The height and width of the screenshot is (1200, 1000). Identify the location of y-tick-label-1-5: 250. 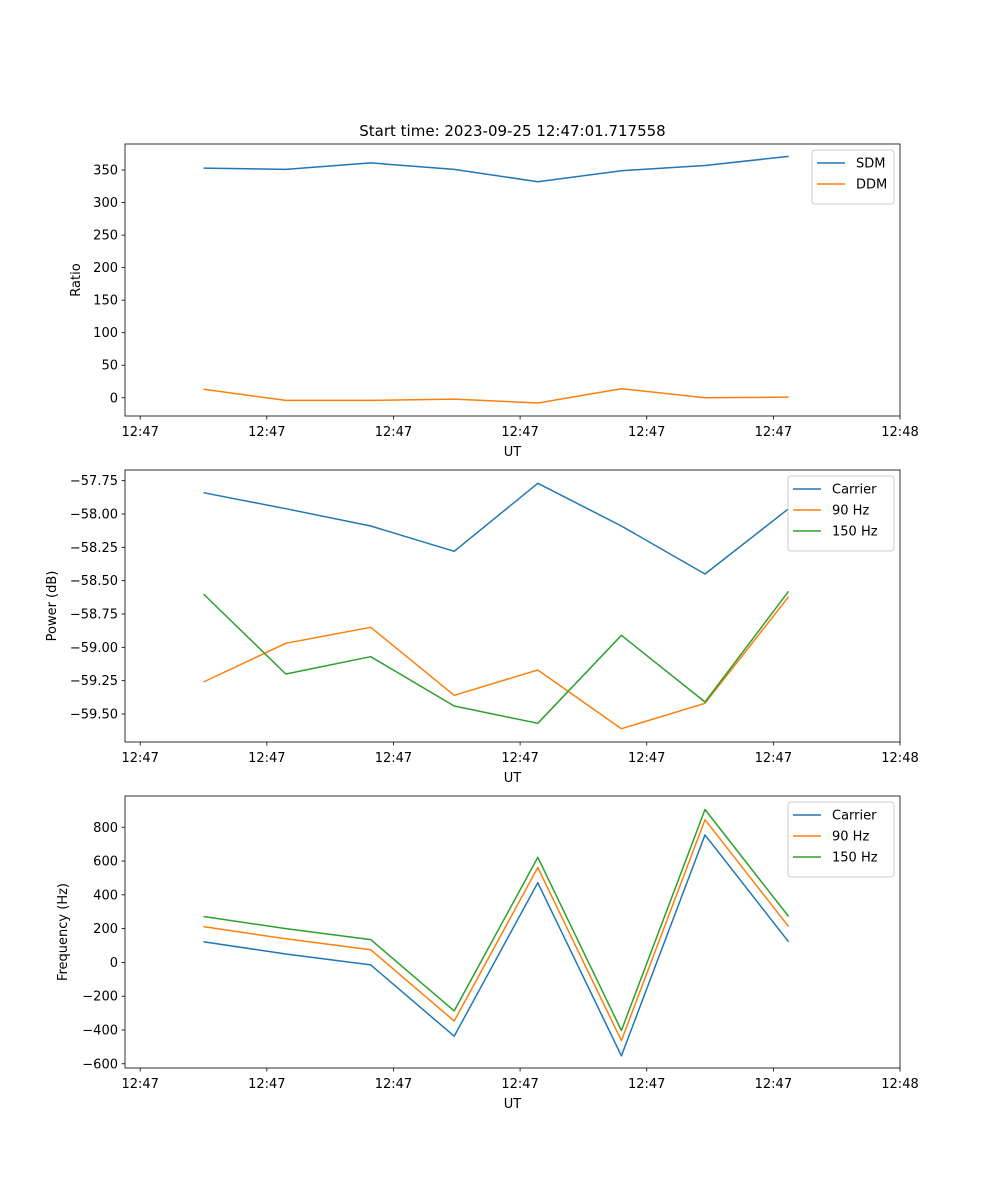
(105, 236).